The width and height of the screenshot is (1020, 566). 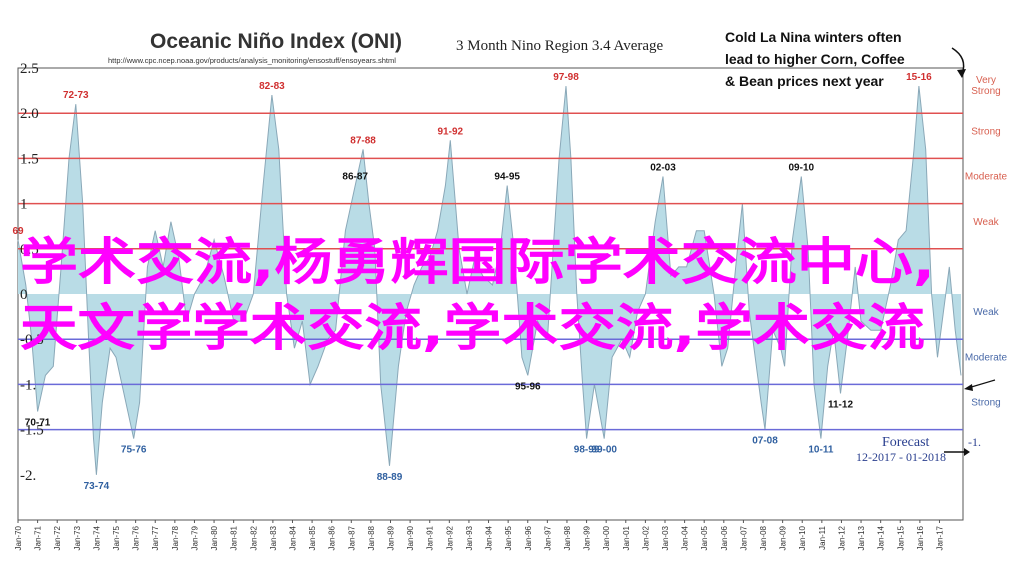 I want to click on x-tick-label: Jan-74, so click(x=96, y=537).